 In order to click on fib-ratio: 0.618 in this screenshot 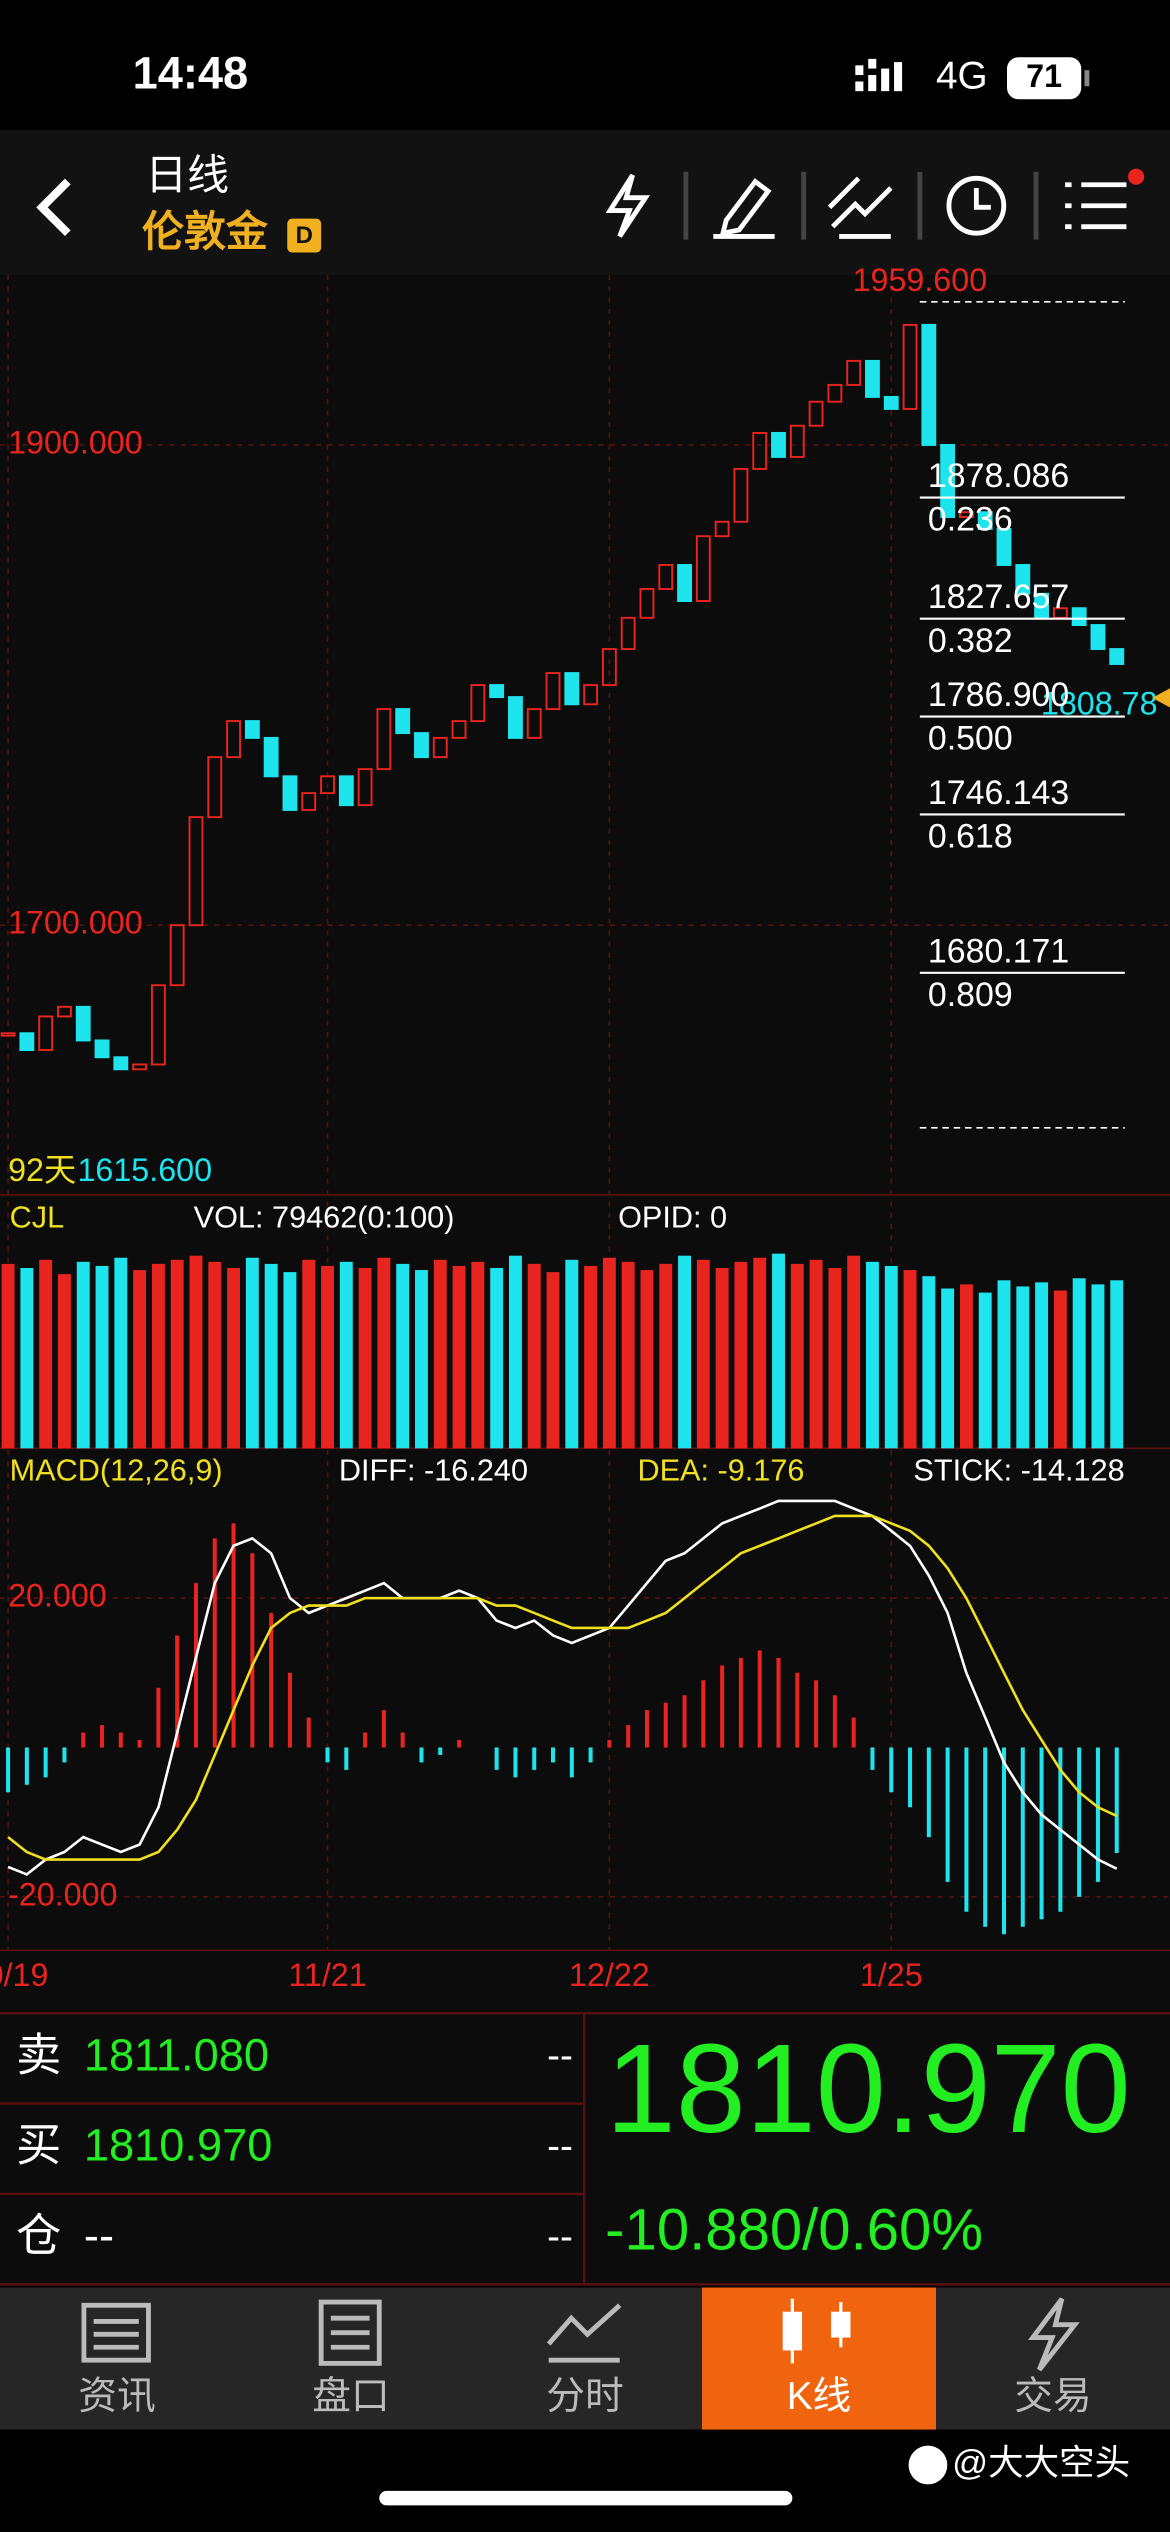, I will do `click(970, 837)`.